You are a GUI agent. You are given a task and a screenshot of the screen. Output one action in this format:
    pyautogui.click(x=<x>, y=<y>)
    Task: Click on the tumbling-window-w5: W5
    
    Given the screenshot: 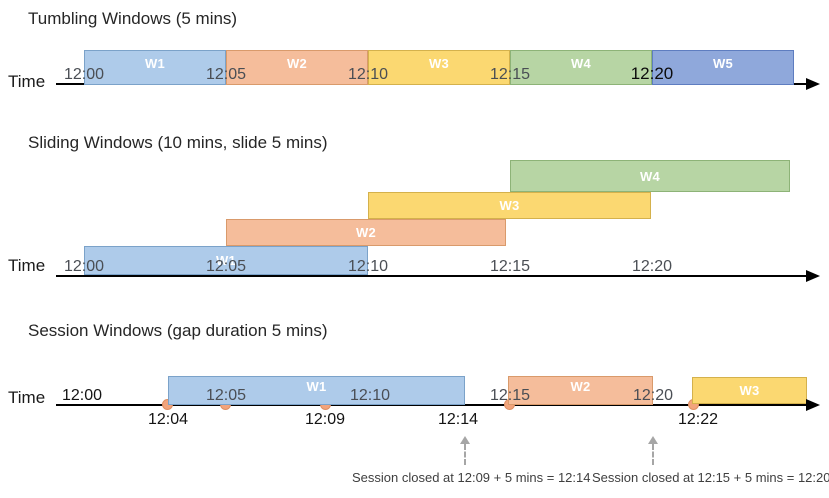 What is the action you would take?
    pyautogui.click(x=723, y=67)
    